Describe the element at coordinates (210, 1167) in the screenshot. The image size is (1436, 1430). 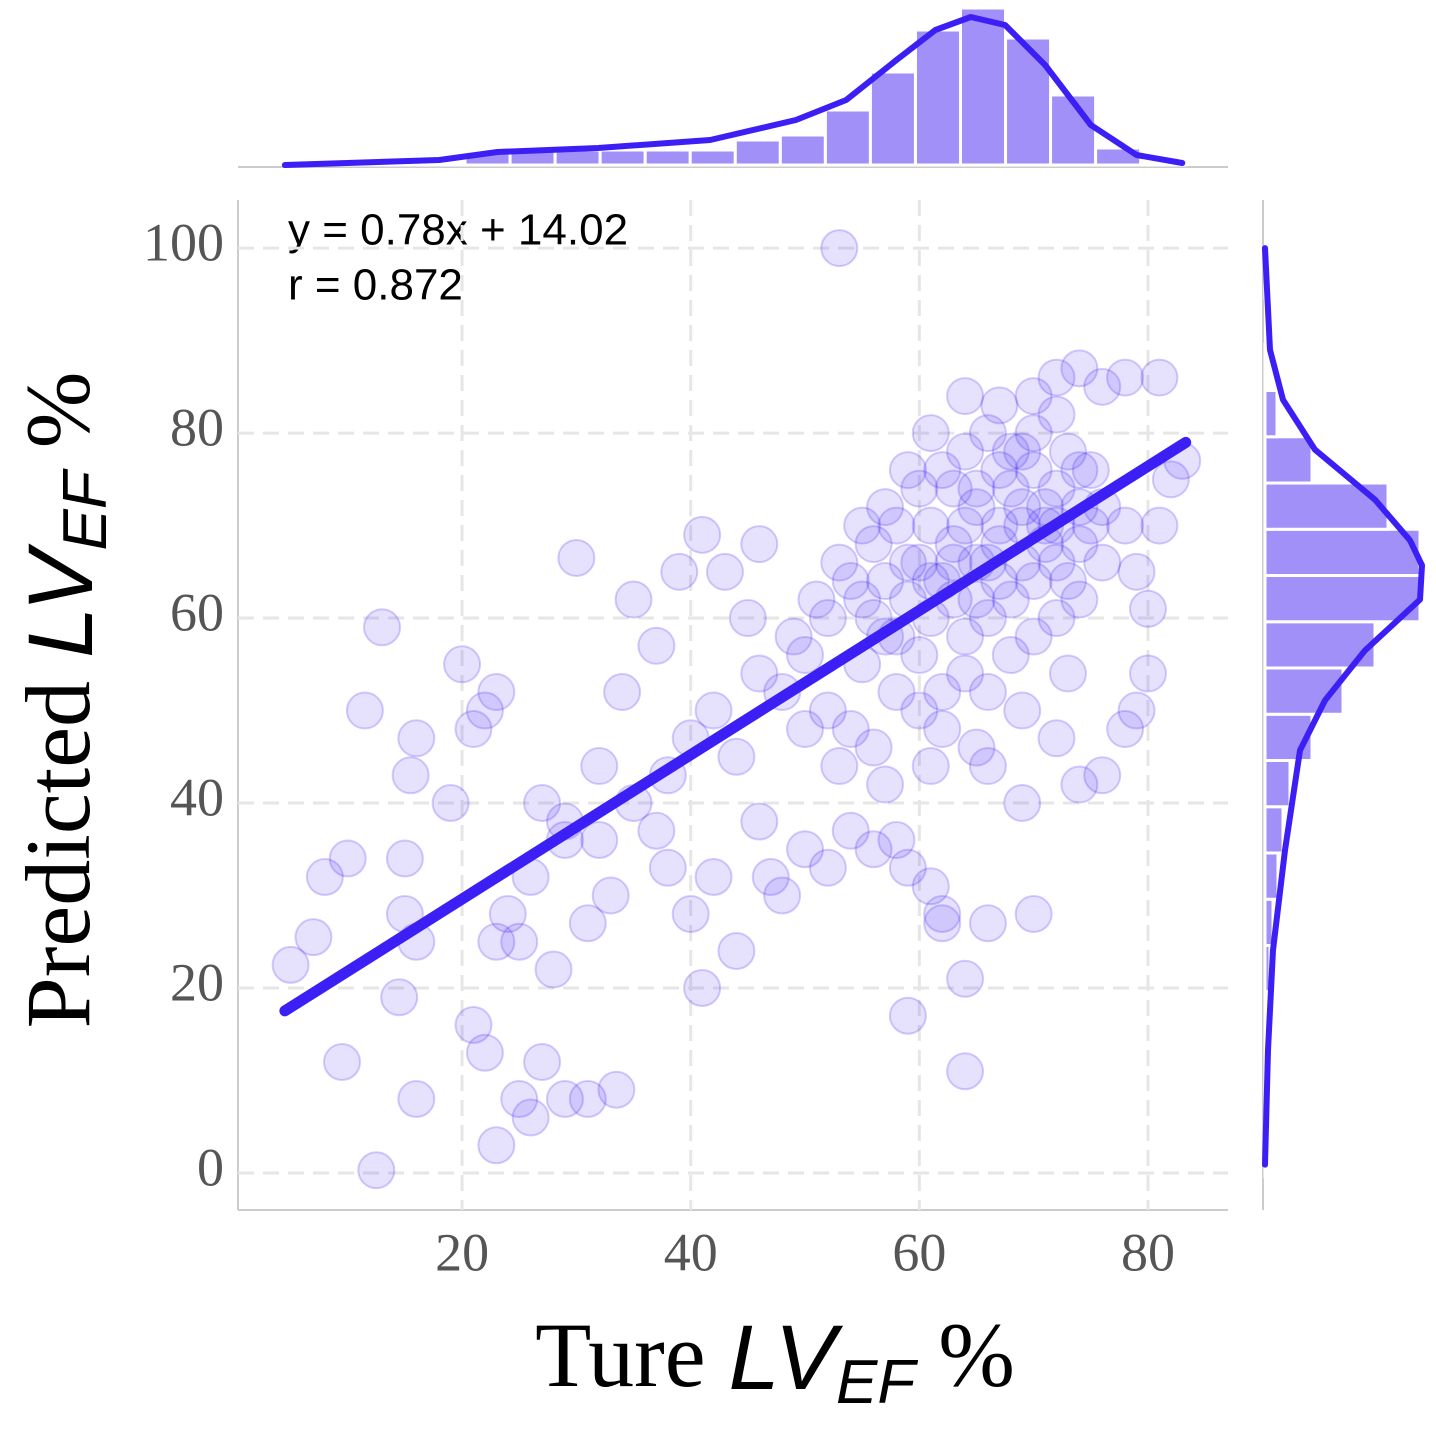
I see `y-tick-label: 0` at that location.